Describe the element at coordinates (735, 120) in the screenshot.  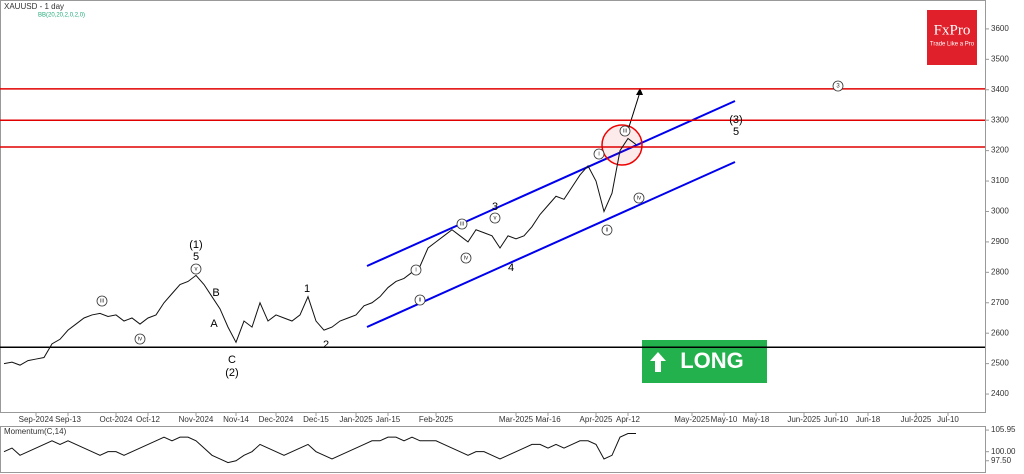
I see `wave-label: (3)` at that location.